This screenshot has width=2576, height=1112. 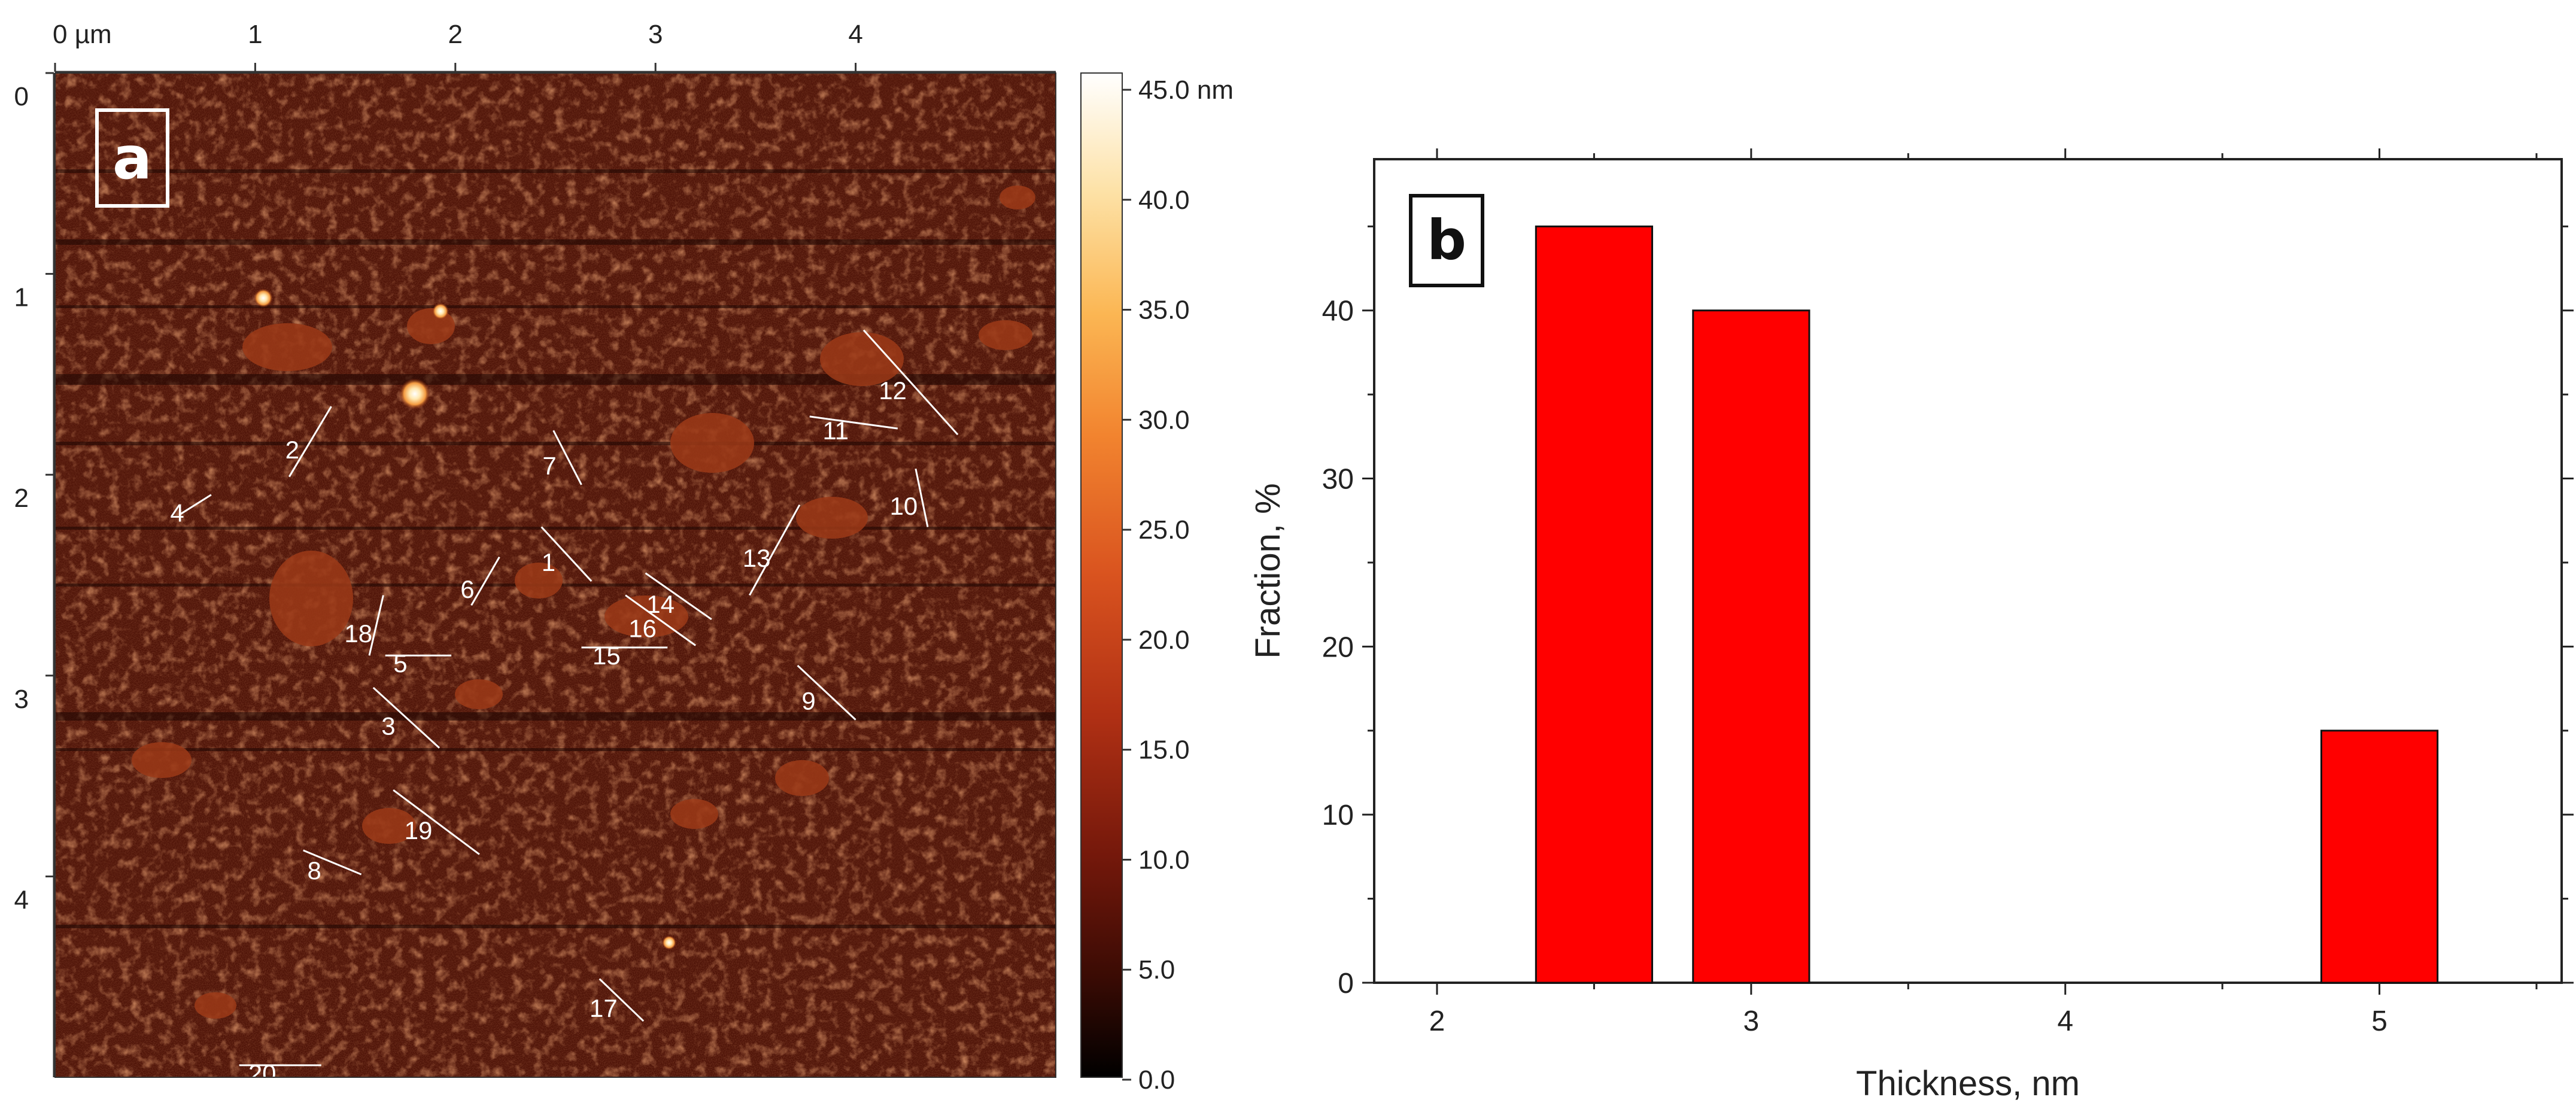 I want to click on x-tick-label: 3, so click(x=1751, y=1021).